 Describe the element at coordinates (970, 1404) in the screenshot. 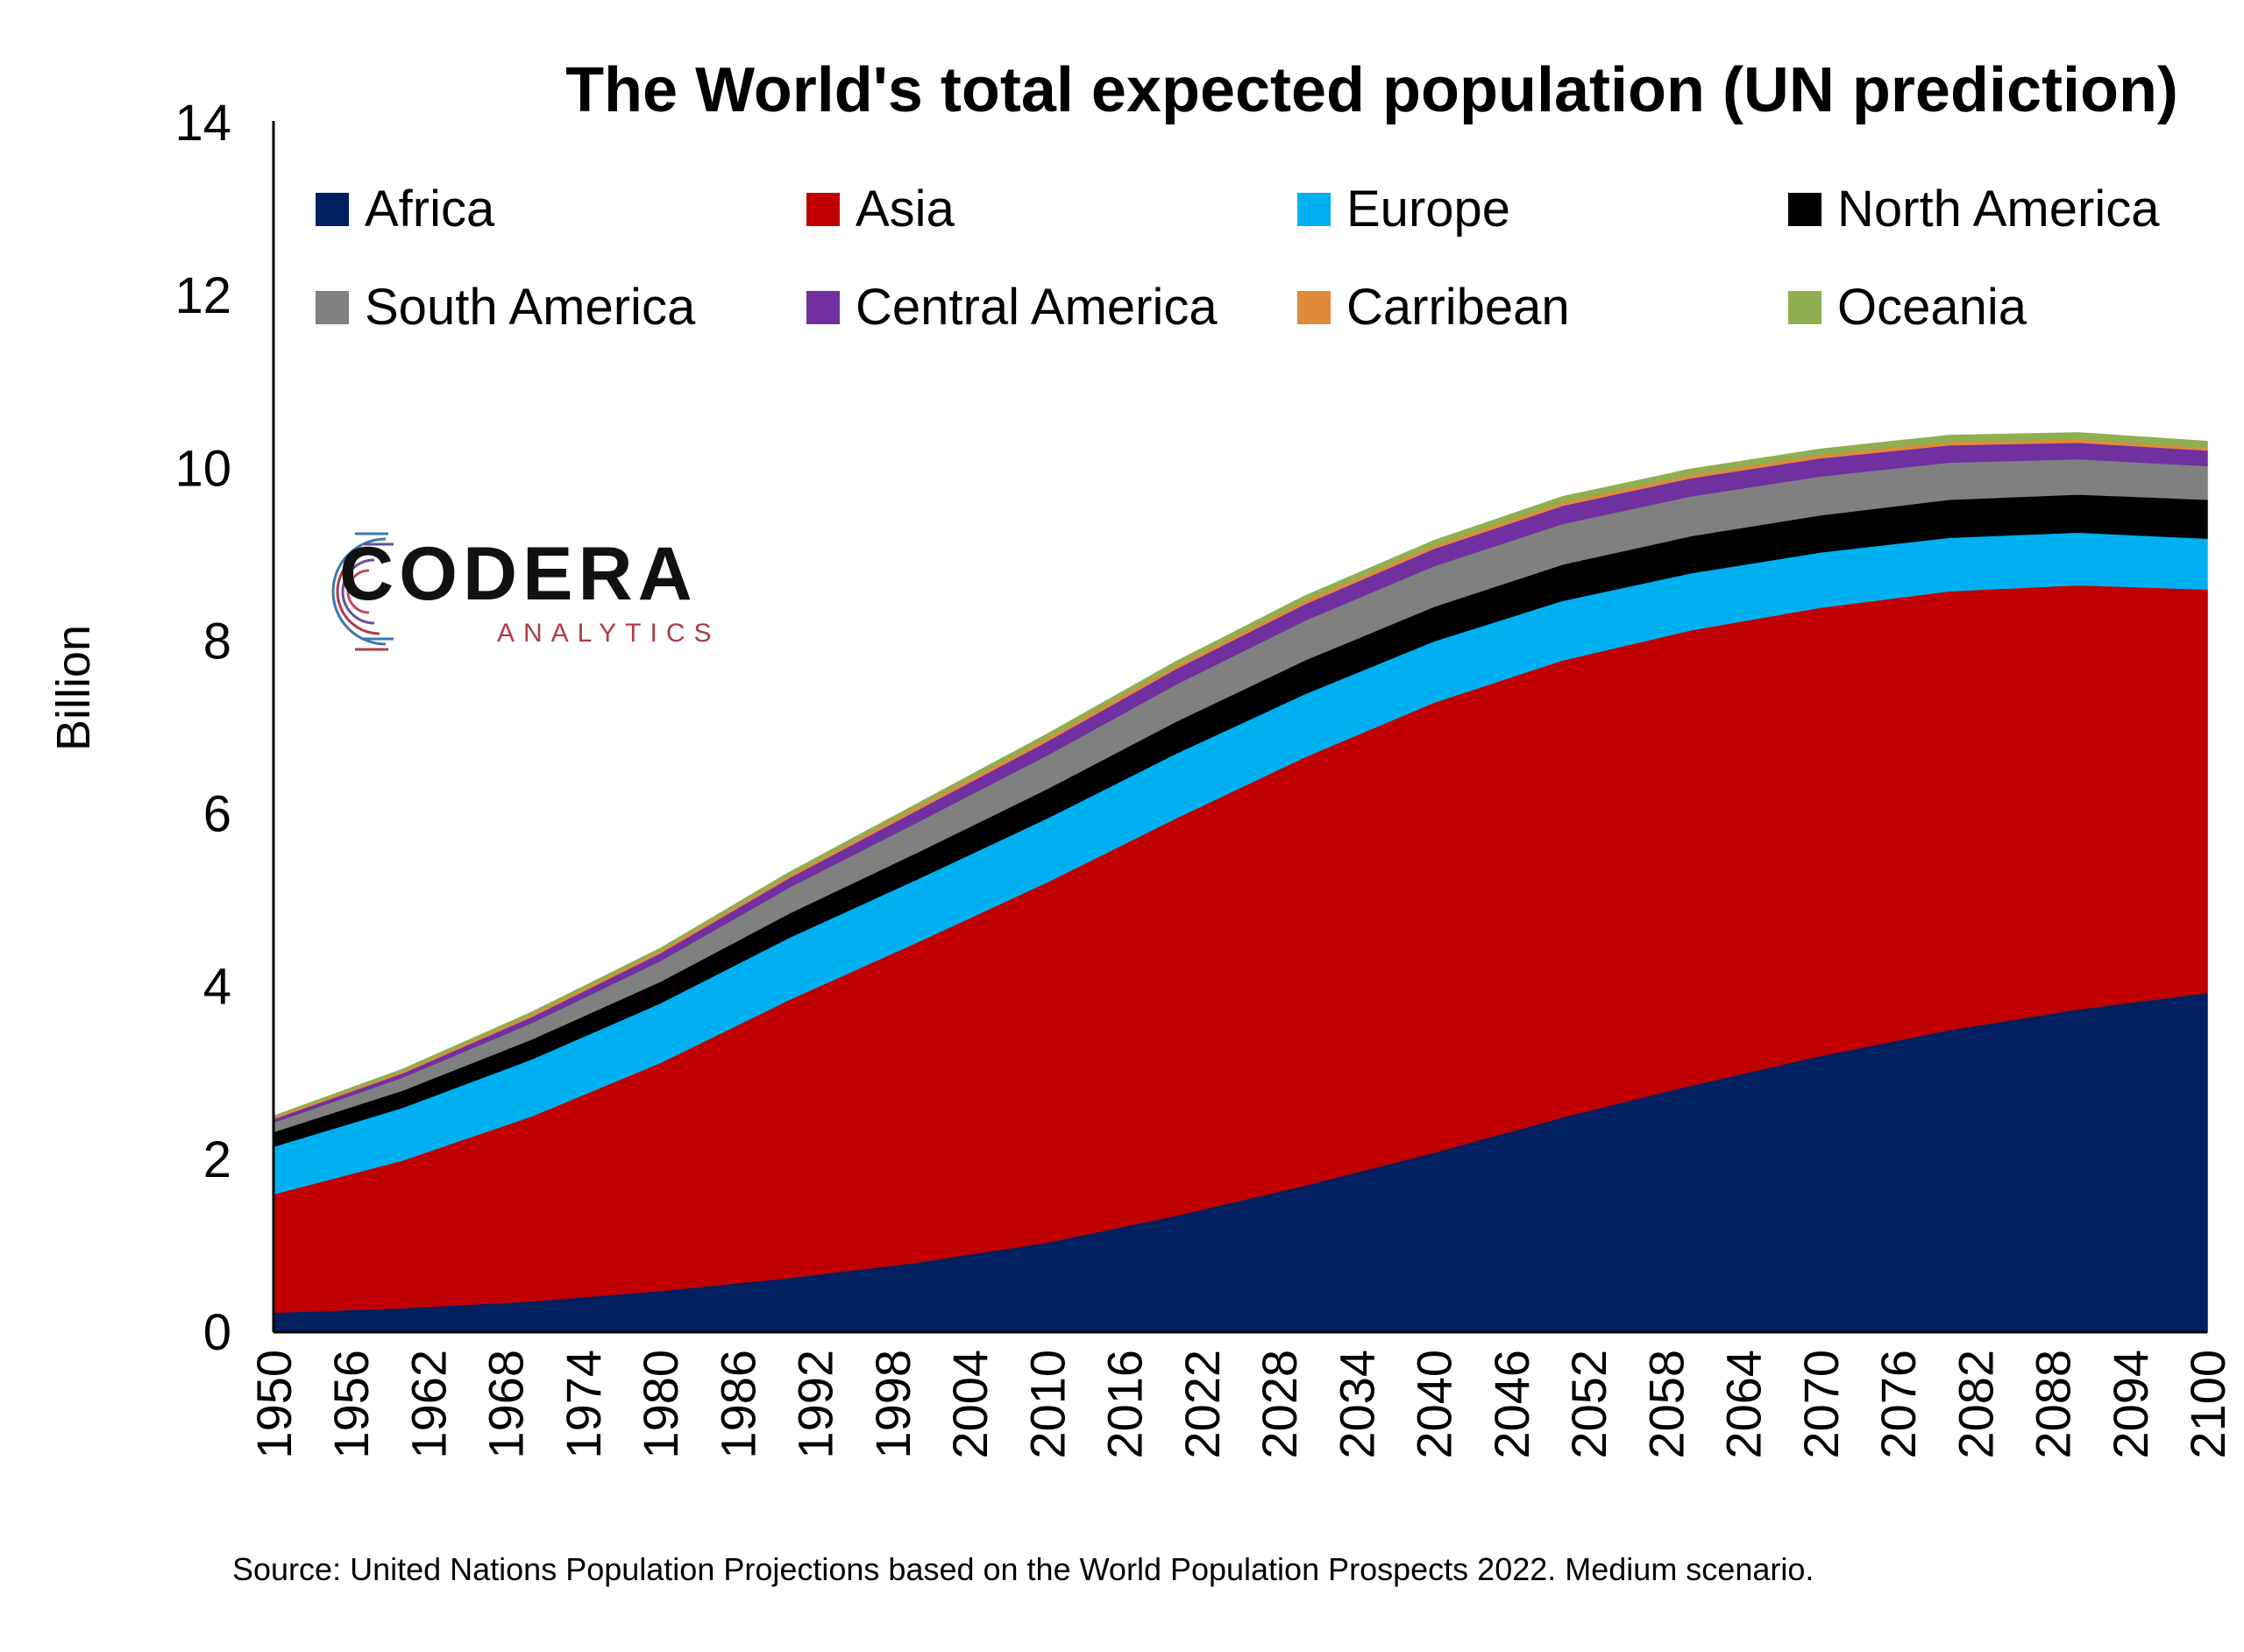

I see `x-tick-label: 2004` at that location.